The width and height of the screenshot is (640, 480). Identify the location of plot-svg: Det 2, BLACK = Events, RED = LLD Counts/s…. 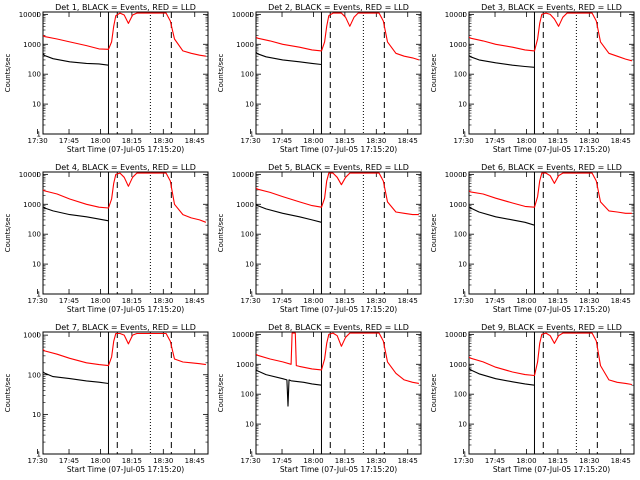
(319, 78).